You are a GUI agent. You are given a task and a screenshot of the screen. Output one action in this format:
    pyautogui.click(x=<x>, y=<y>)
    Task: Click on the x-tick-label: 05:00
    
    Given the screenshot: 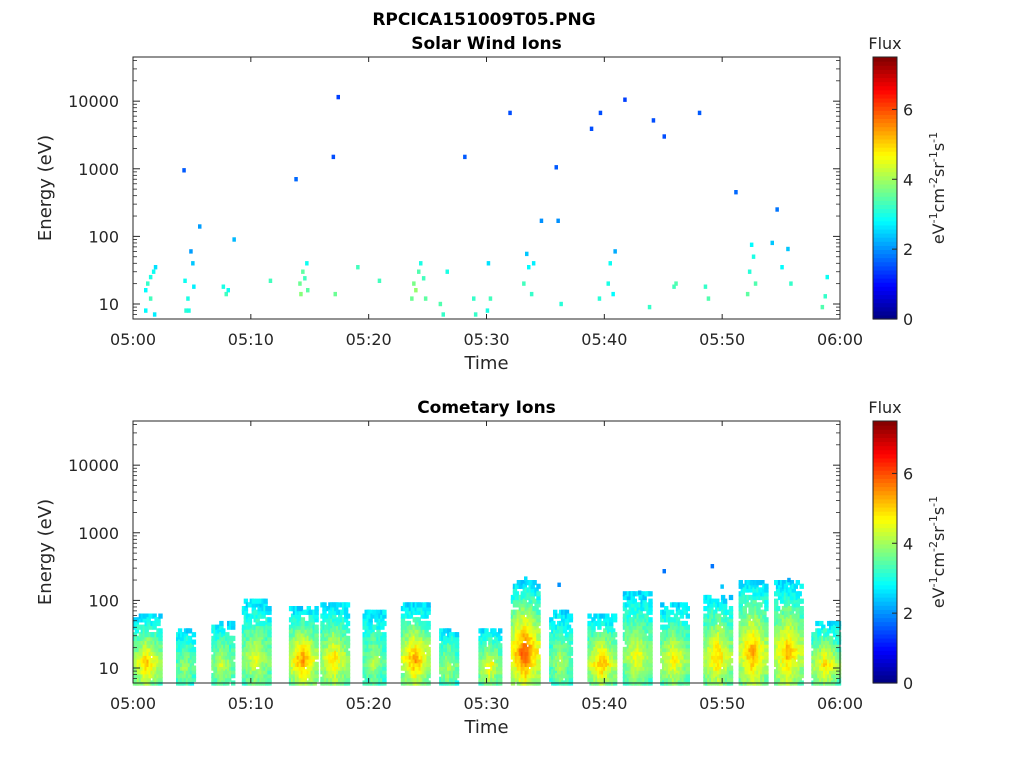 What is the action you would take?
    pyautogui.click(x=133, y=703)
    